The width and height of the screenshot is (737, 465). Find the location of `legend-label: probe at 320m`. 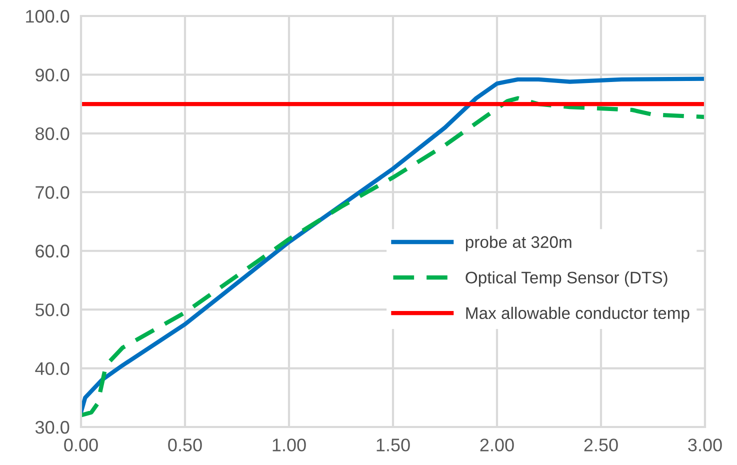

legend-label: probe at 320m is located at coordinates (519, 244).